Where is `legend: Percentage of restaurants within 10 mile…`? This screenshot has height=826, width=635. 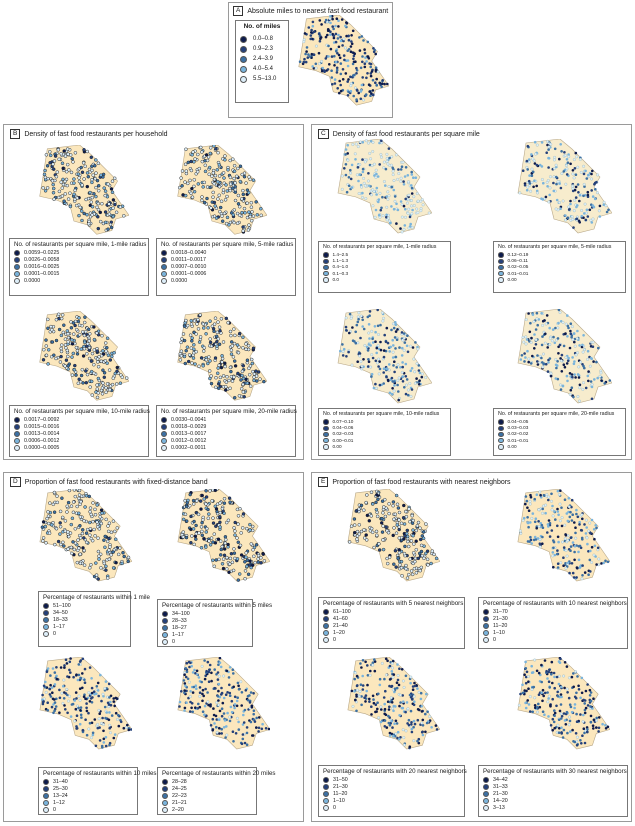
legend: Percentage of restaurants within 10 mile… is located at coordinates (97, 791).